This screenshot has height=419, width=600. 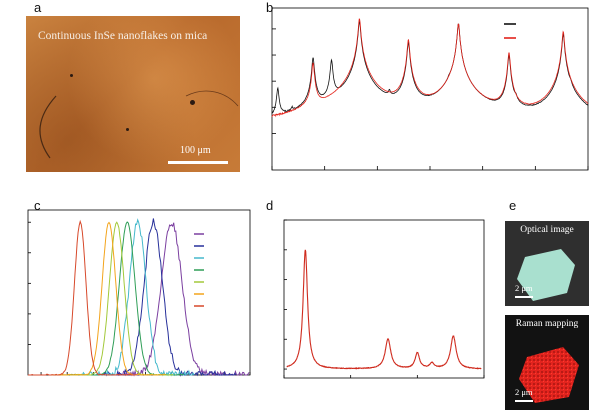 What do you see at coordinates (270, 7) in the screenshot?
I see `panel-label-b: b` at bounding box center [270, 7].